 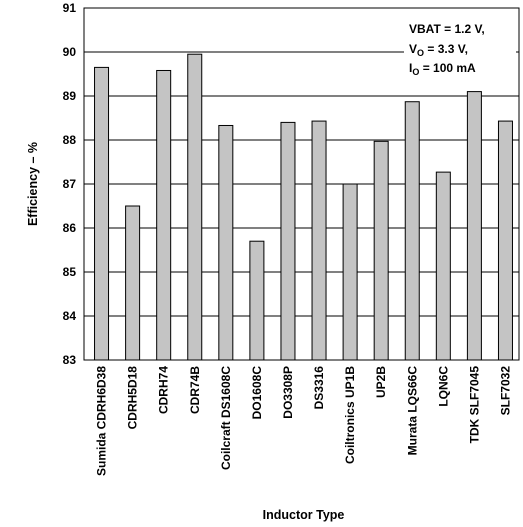 I want to click on annotation-line-3-rest: = 100 mA, so click(x=447, y=68).